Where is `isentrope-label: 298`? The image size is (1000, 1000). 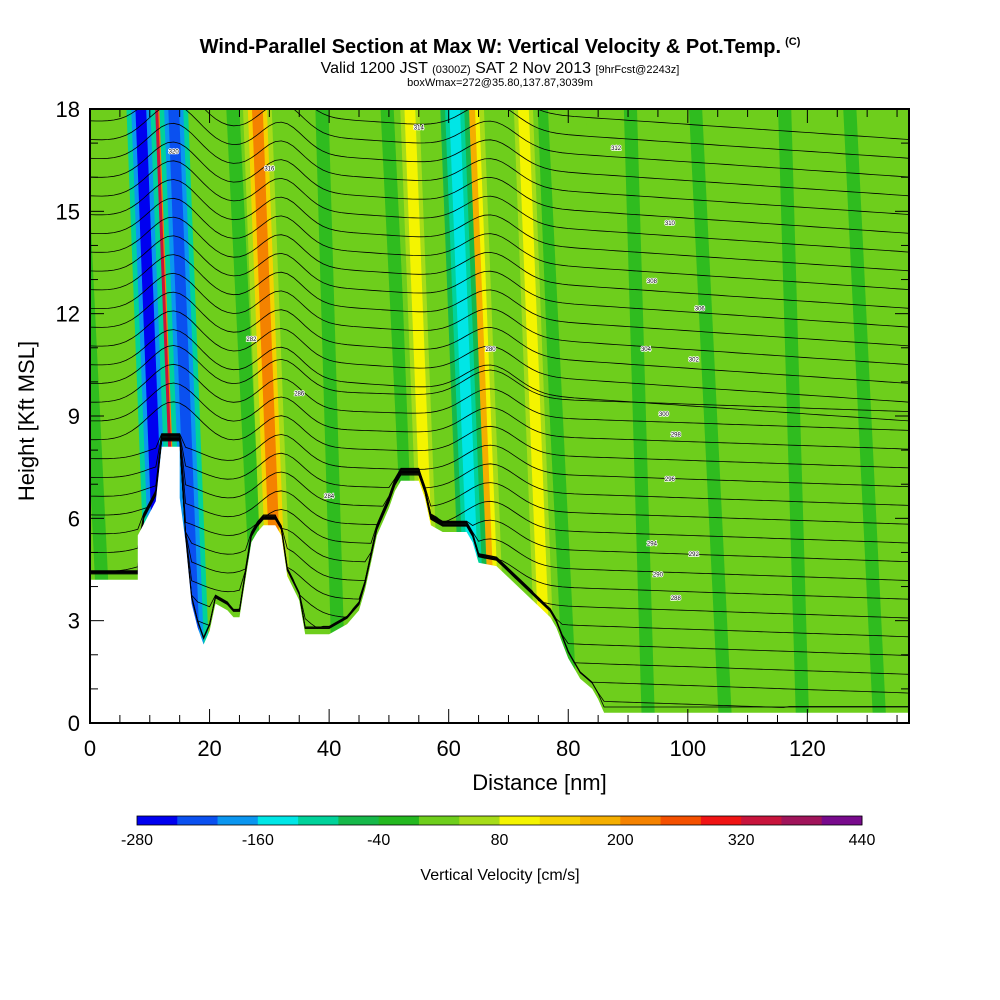 isentrope-label: 298 is located at coordinates (676, 435).